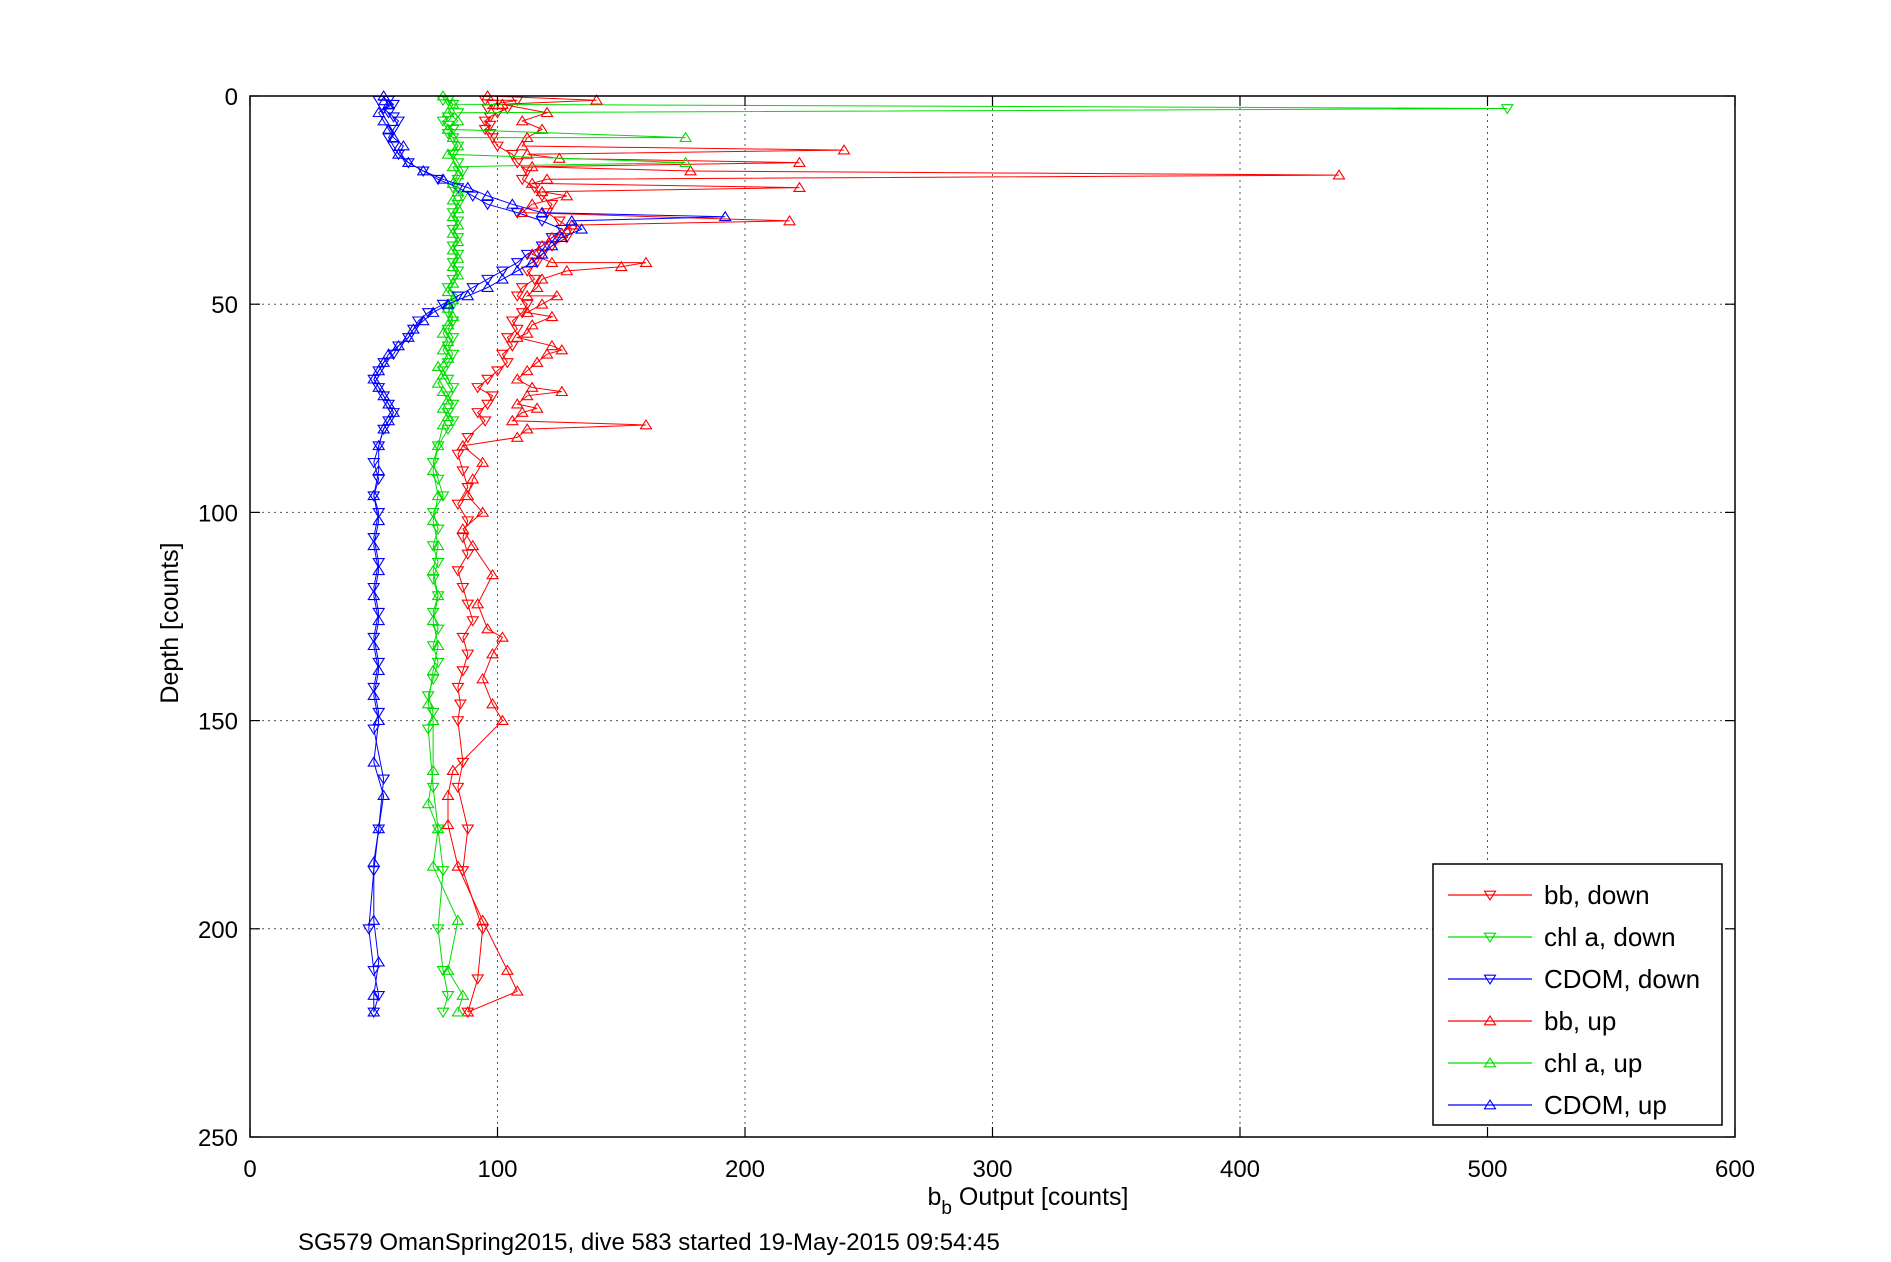 The image size is (1891, 1262). What do you see at coordinates (1605, 1105) in the screenshot?
I see `legend-label: CDOM, up` at bounding box center [1605, 1105].